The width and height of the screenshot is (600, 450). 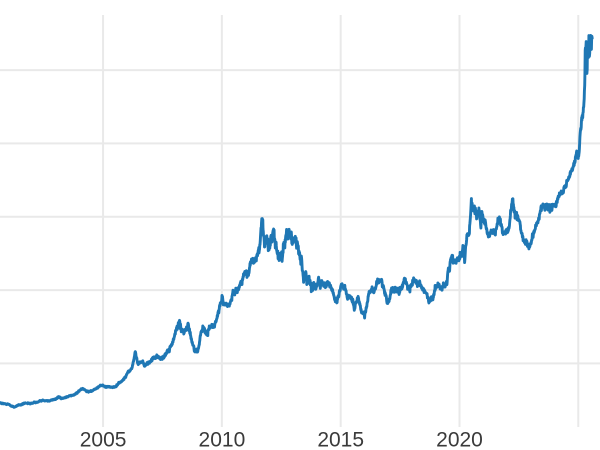 I want to click on svg-text: 2010, so click(x=222, y=439).